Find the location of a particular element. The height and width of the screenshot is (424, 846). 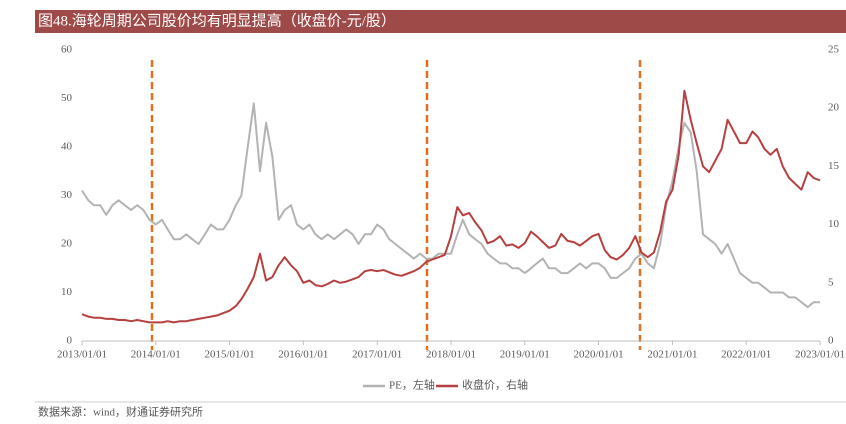

x-tick-label: 2021/01/01 is located at coordinates (672, 355).